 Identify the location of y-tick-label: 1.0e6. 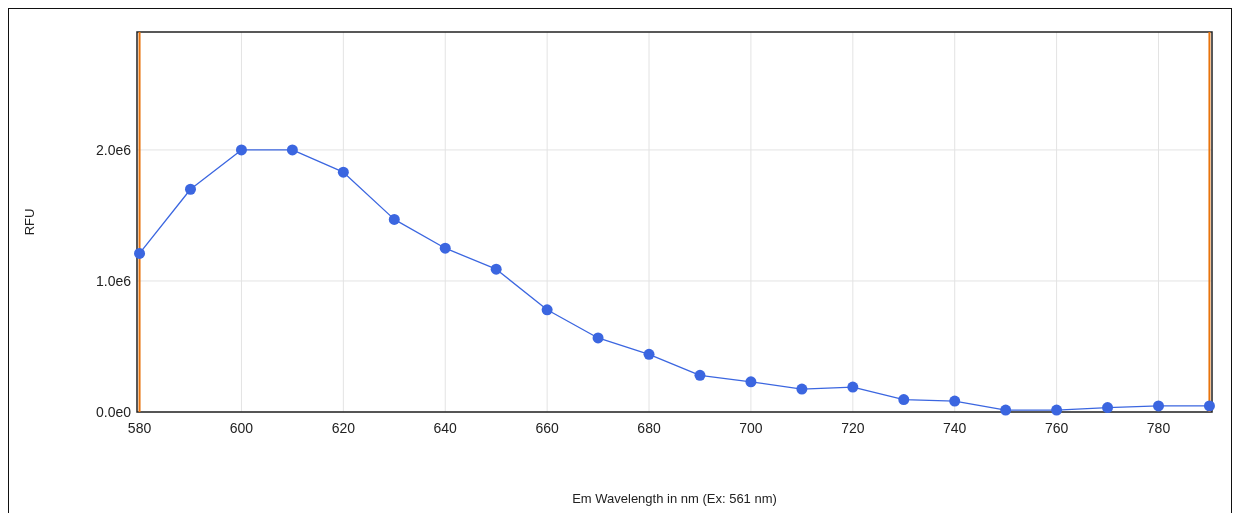
(113, 280).